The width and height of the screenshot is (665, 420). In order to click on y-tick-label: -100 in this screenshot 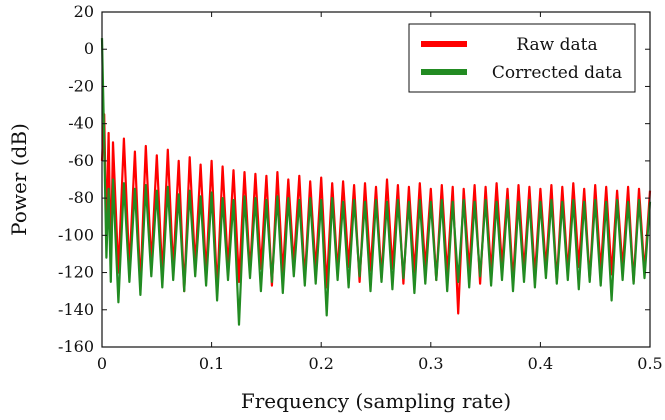, I will do `click(76, 234)`.